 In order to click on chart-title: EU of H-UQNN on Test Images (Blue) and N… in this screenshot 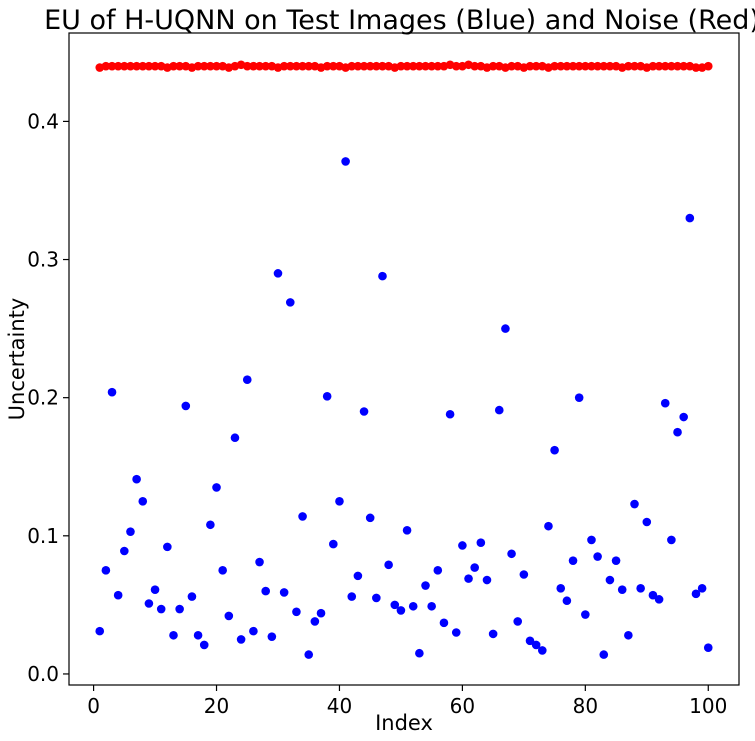, I will do `click(399, 20)`.